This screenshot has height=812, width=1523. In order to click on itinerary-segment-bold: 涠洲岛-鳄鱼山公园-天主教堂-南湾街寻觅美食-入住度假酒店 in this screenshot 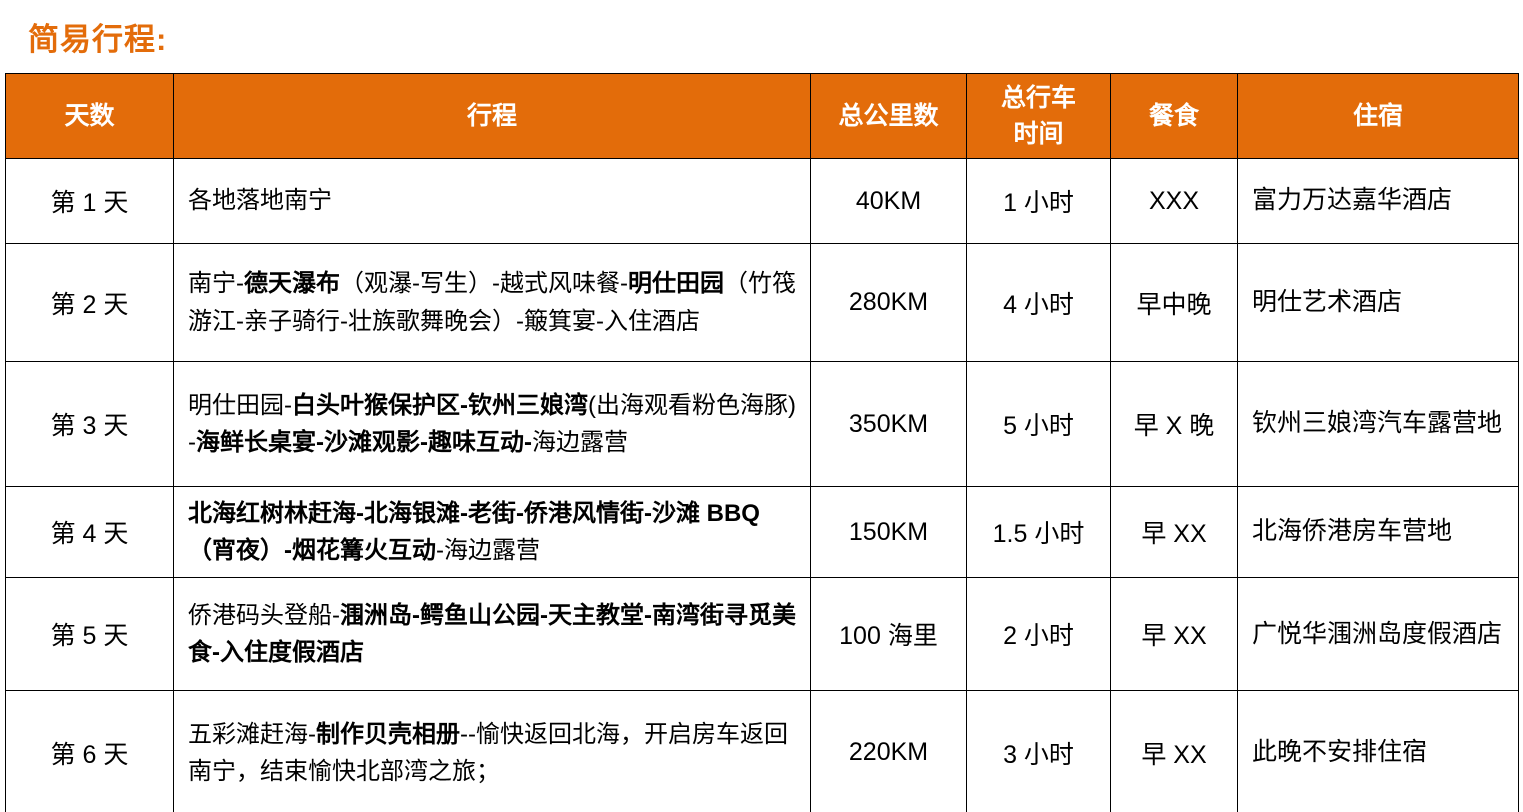, I will do `click(492, 634)`.